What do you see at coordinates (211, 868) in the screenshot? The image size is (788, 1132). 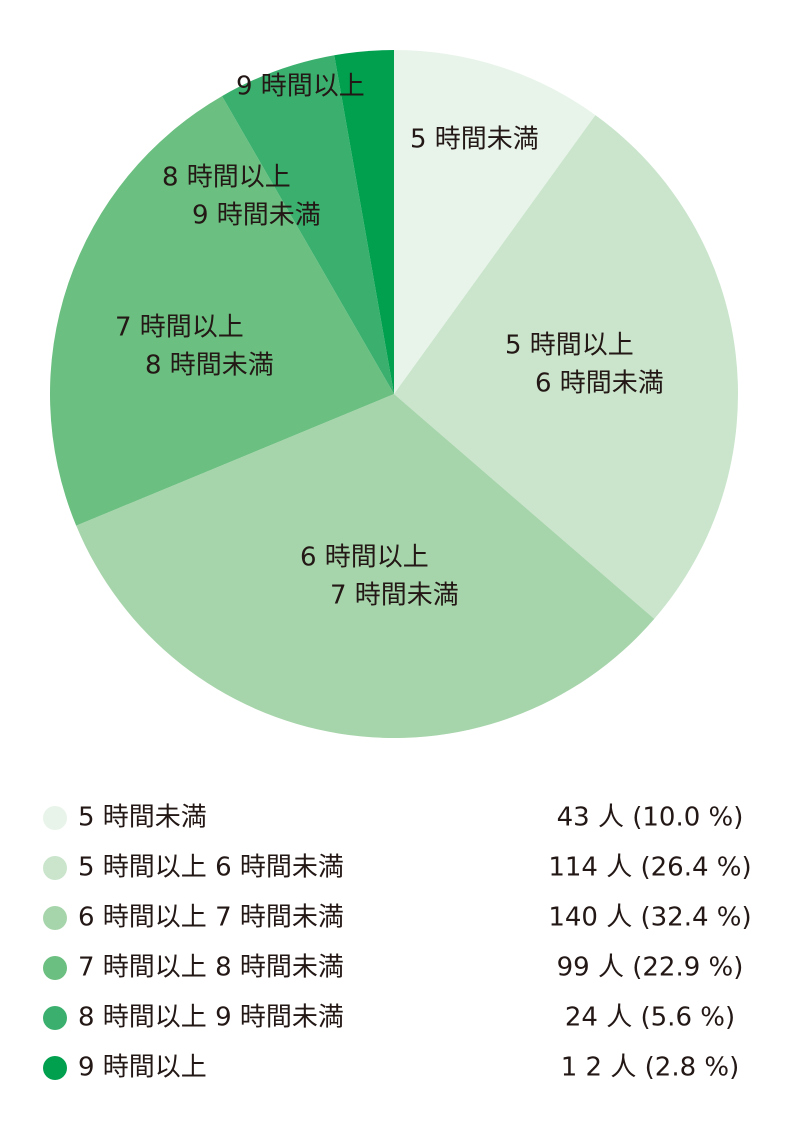 I see `legend-label: 5 時間以上 6 時間未満` at bounding box center [211, 868].